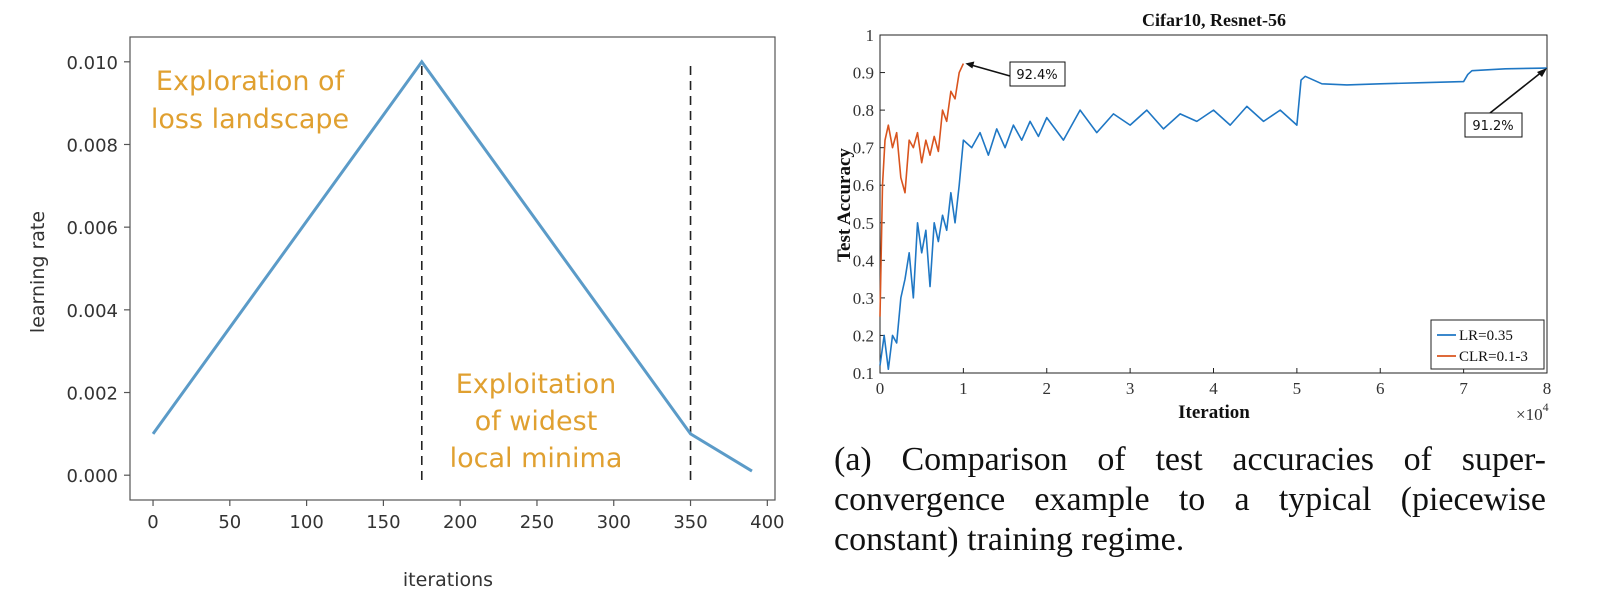 This screenshot has width=1606, height=603. I want to click on chart2-xtick-label: 5, so click(1297, 388).